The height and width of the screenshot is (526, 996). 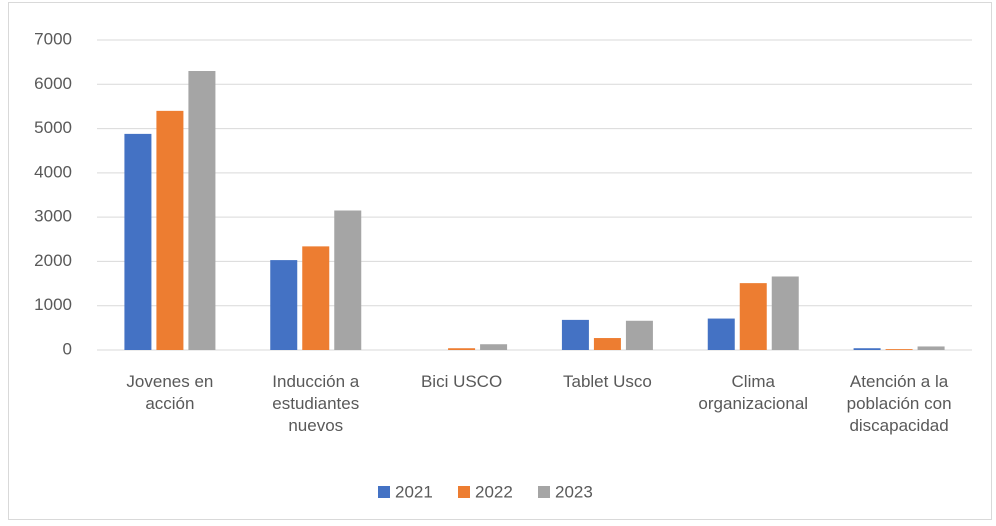 I want to click on y-tick-label: 2000, so click(x=53, y=260).